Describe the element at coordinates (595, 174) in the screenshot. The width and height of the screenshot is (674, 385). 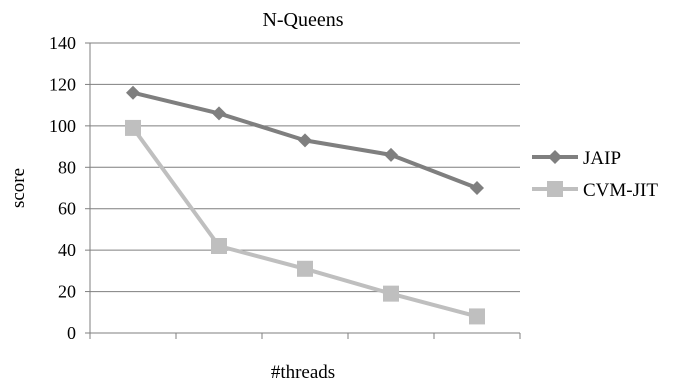
I see `legend: JAIP CVM-JIT` at that location.